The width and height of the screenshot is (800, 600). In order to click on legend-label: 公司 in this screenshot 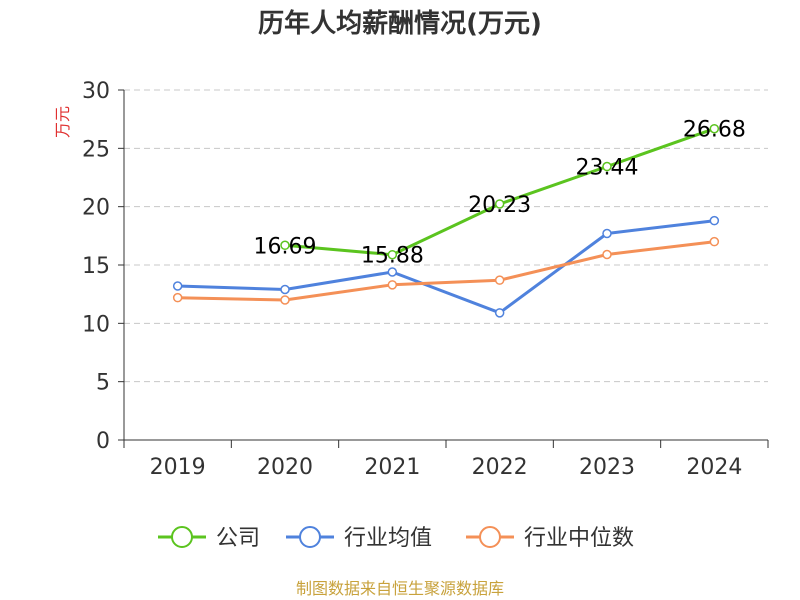, I will do `click(238, 538)`.